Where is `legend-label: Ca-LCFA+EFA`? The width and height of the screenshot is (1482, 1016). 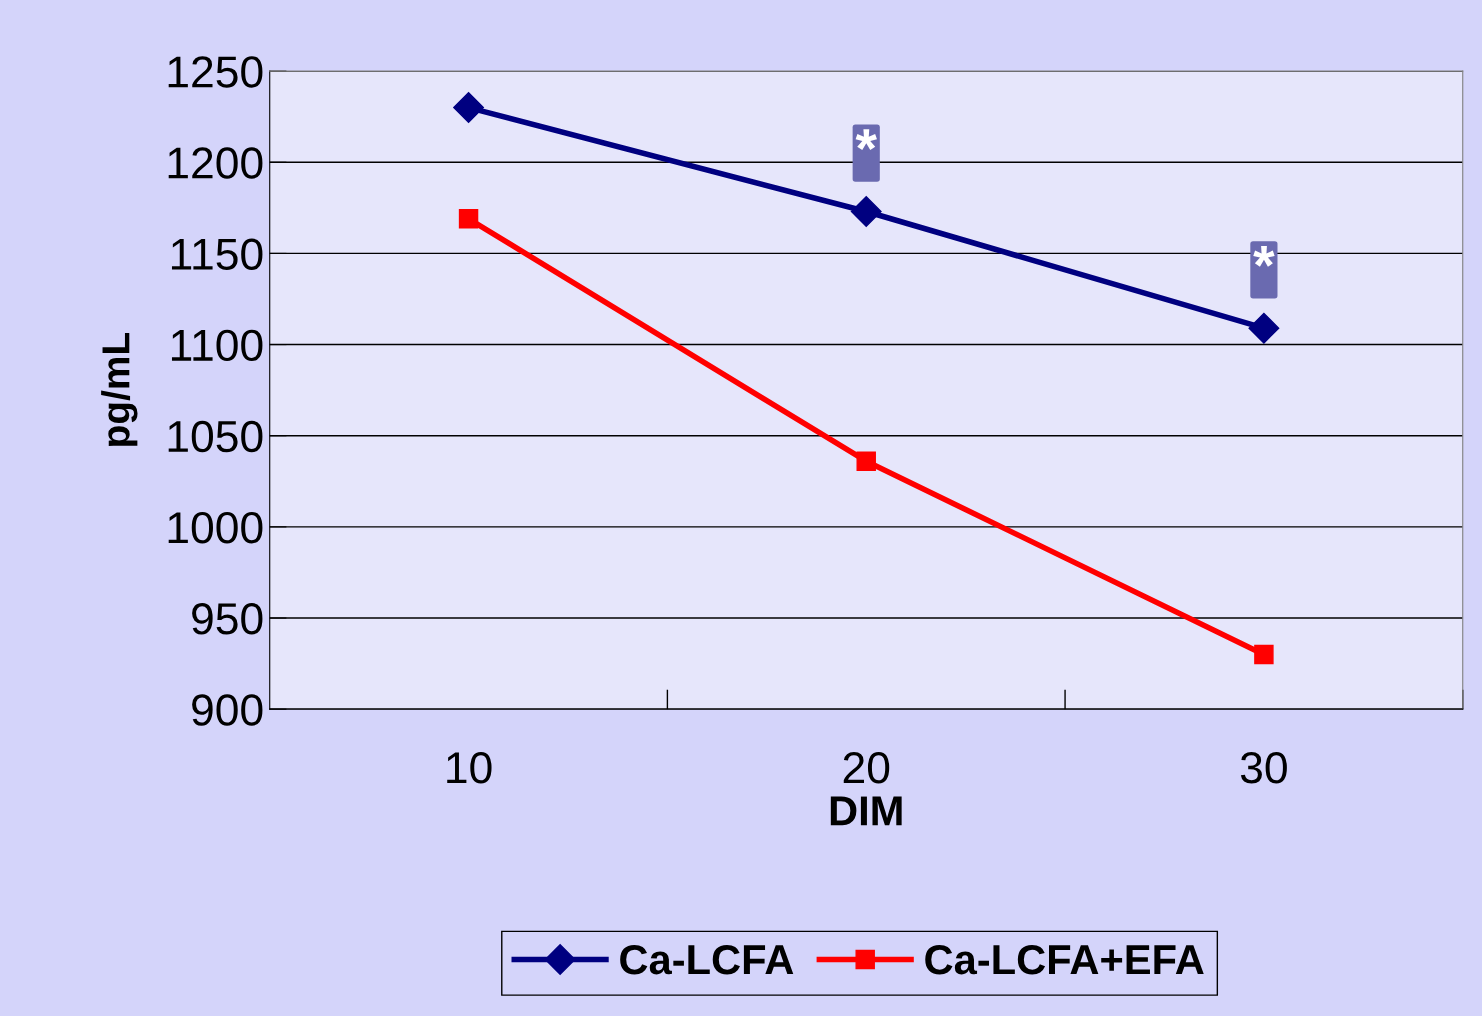 legend-label: Ca-LCFA+EFA is located at coordinates (1064, 959).